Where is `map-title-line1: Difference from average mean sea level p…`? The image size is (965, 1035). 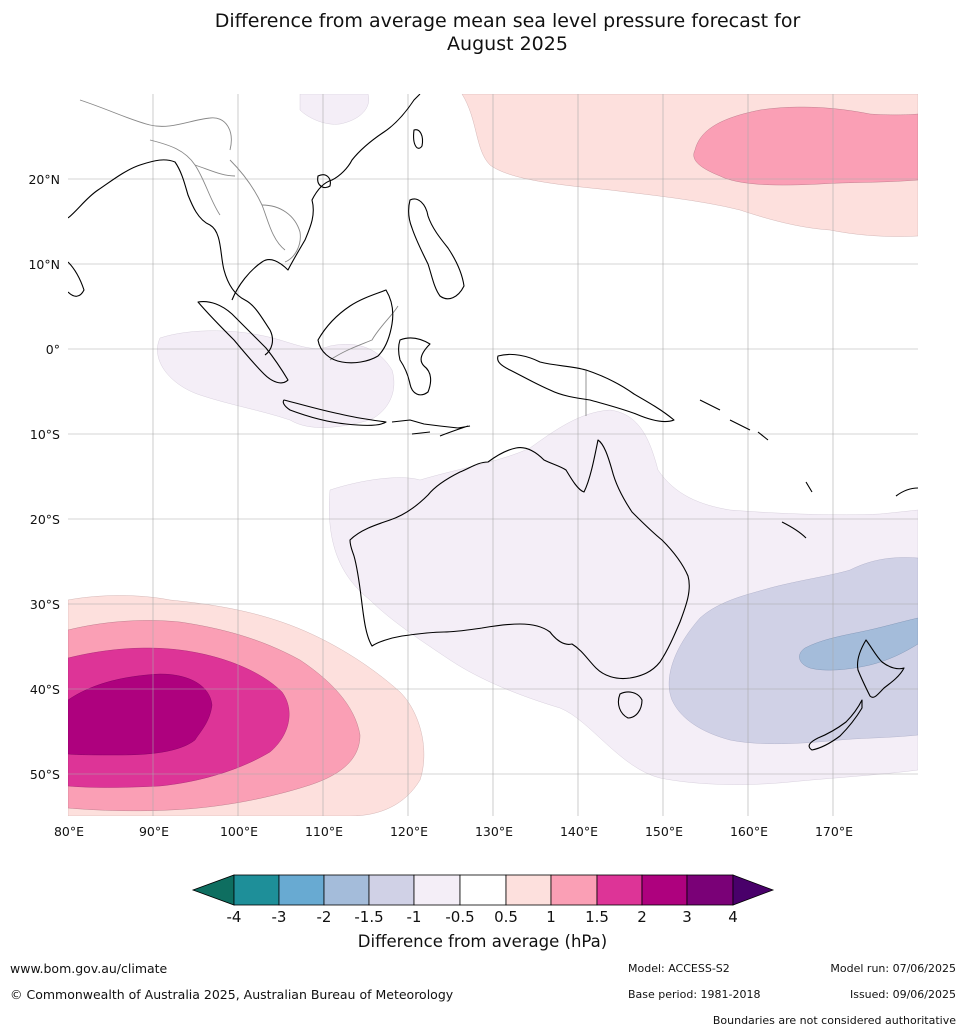 map-title-line1: Difference from average mean sea level p… is located at coordinates (507, 21).